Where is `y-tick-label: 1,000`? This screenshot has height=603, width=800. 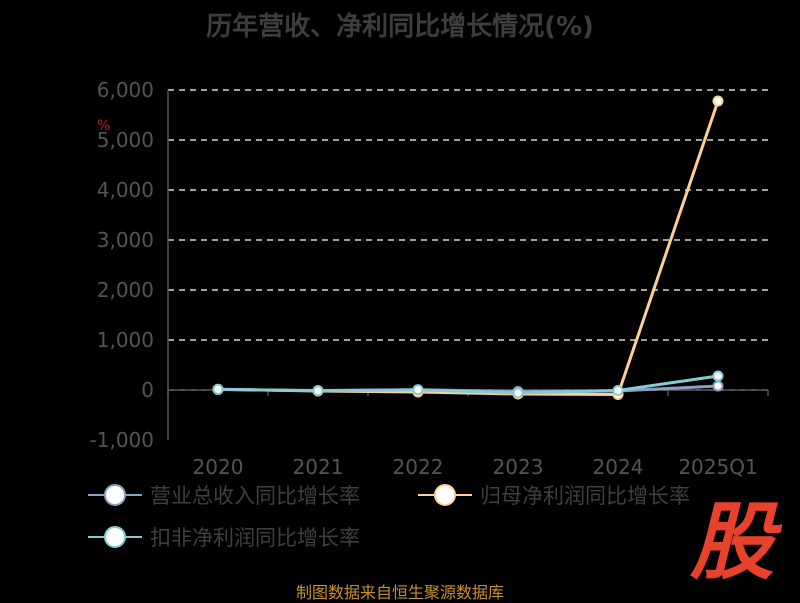 y-tick-label: 1,000 is located at coordinates (125, 340).